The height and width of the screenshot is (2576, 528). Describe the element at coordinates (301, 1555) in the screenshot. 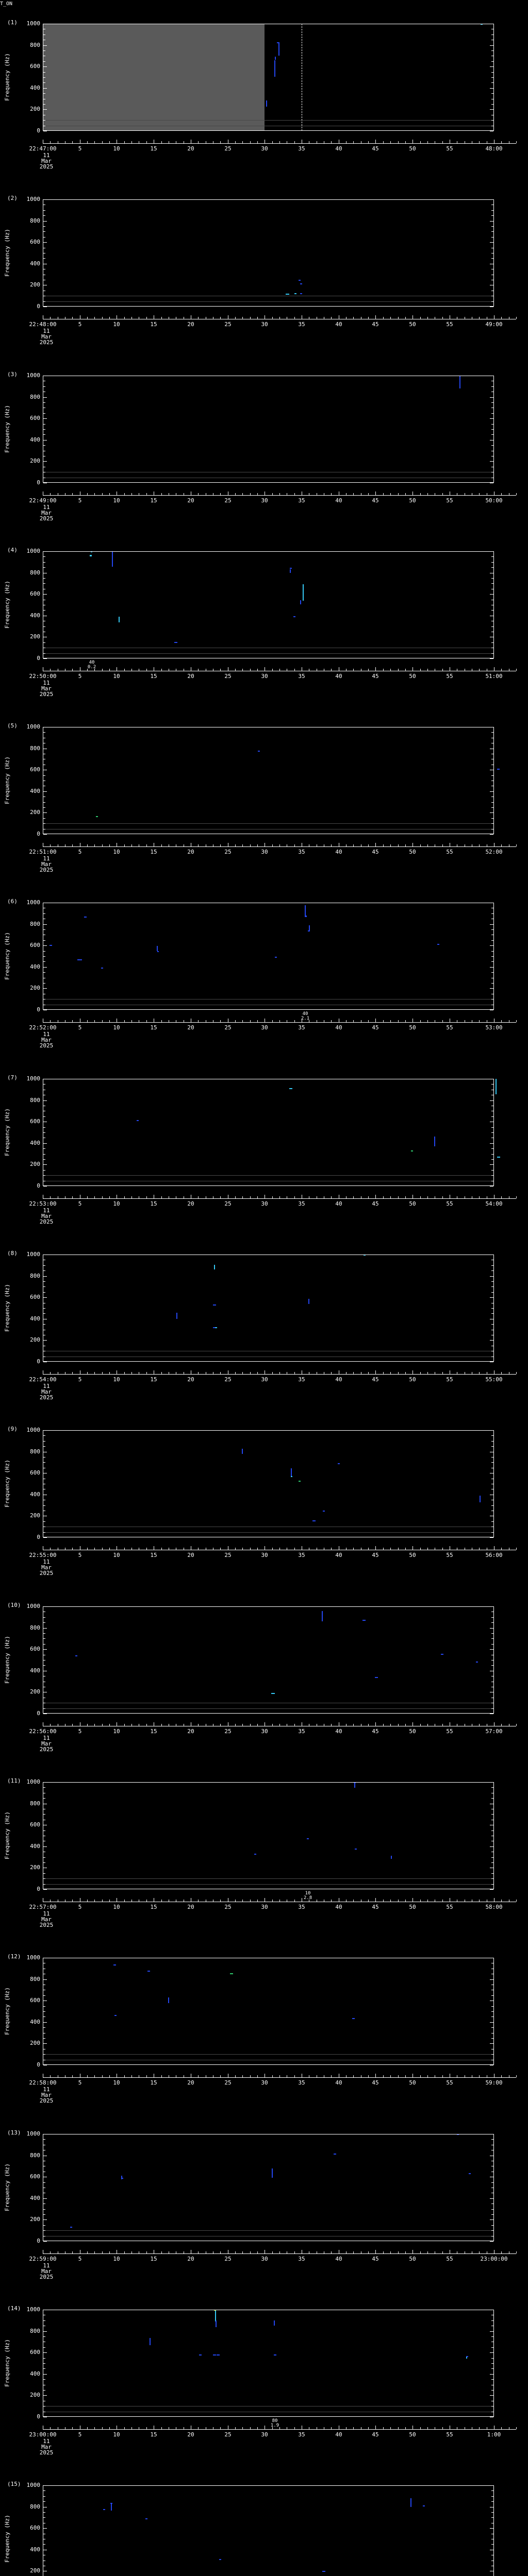

I see `minute-tick-label: 35` at that location.